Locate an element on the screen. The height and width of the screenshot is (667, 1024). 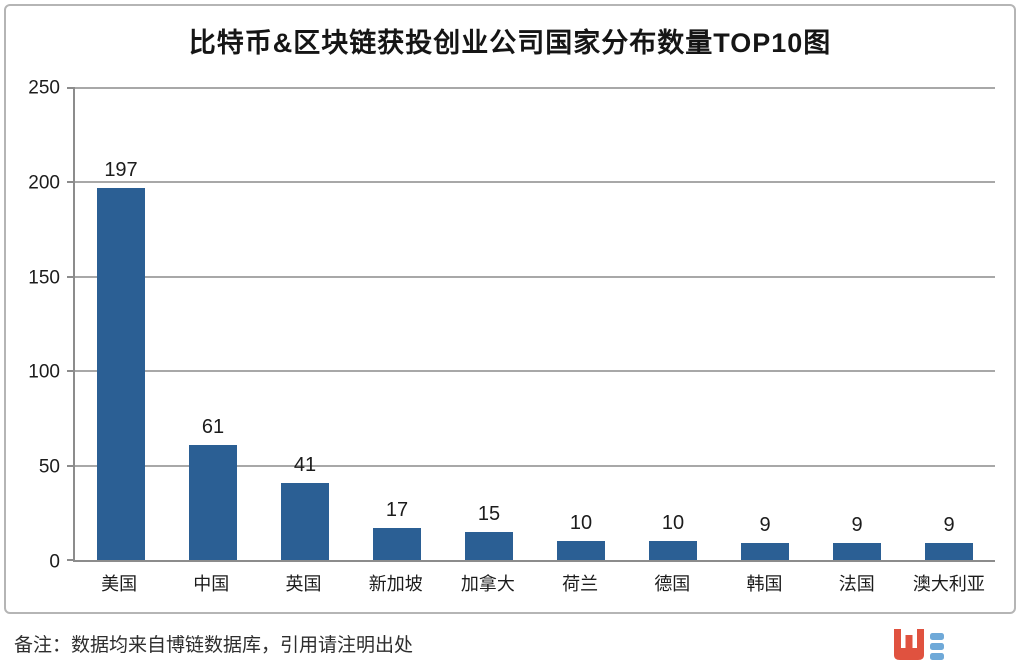
bar-韩国 is located at coordinates (765, 551).